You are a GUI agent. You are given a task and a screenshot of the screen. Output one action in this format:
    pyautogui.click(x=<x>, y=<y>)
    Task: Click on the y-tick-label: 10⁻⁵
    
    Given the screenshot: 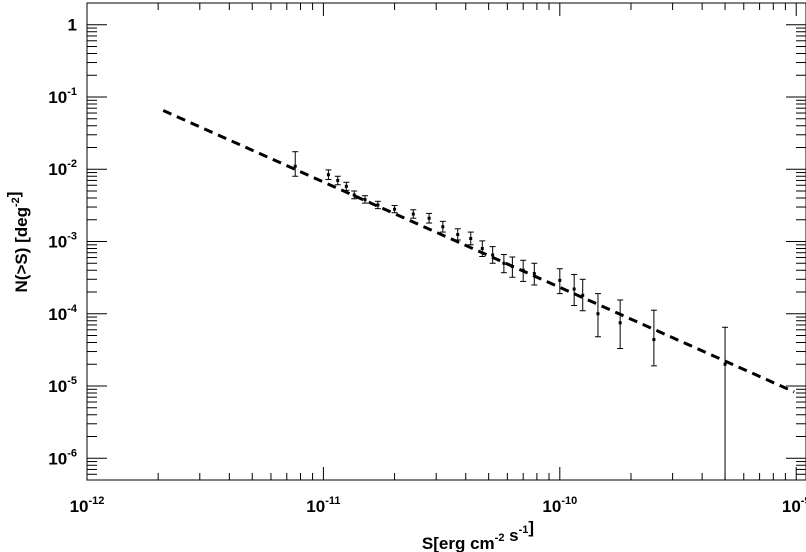 What is the action you would take?
    pyautogui.click(x=62, y=385)
    